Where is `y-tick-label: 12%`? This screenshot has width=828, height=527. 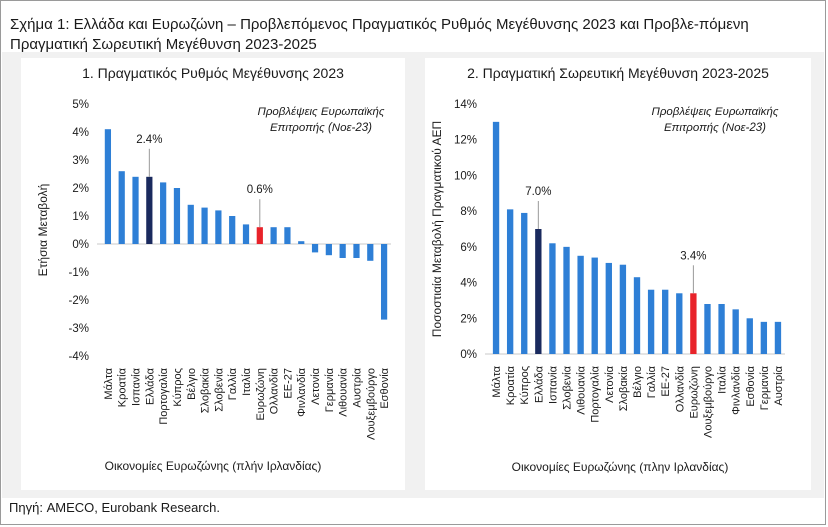 y-tick-label: 12% is located at coordinates (465, 141).